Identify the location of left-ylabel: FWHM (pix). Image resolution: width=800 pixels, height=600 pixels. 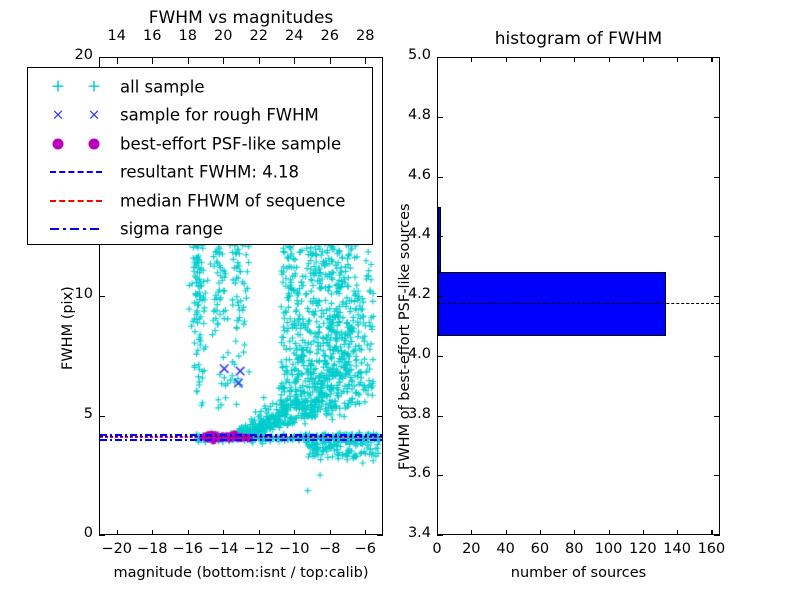
(68, 328).